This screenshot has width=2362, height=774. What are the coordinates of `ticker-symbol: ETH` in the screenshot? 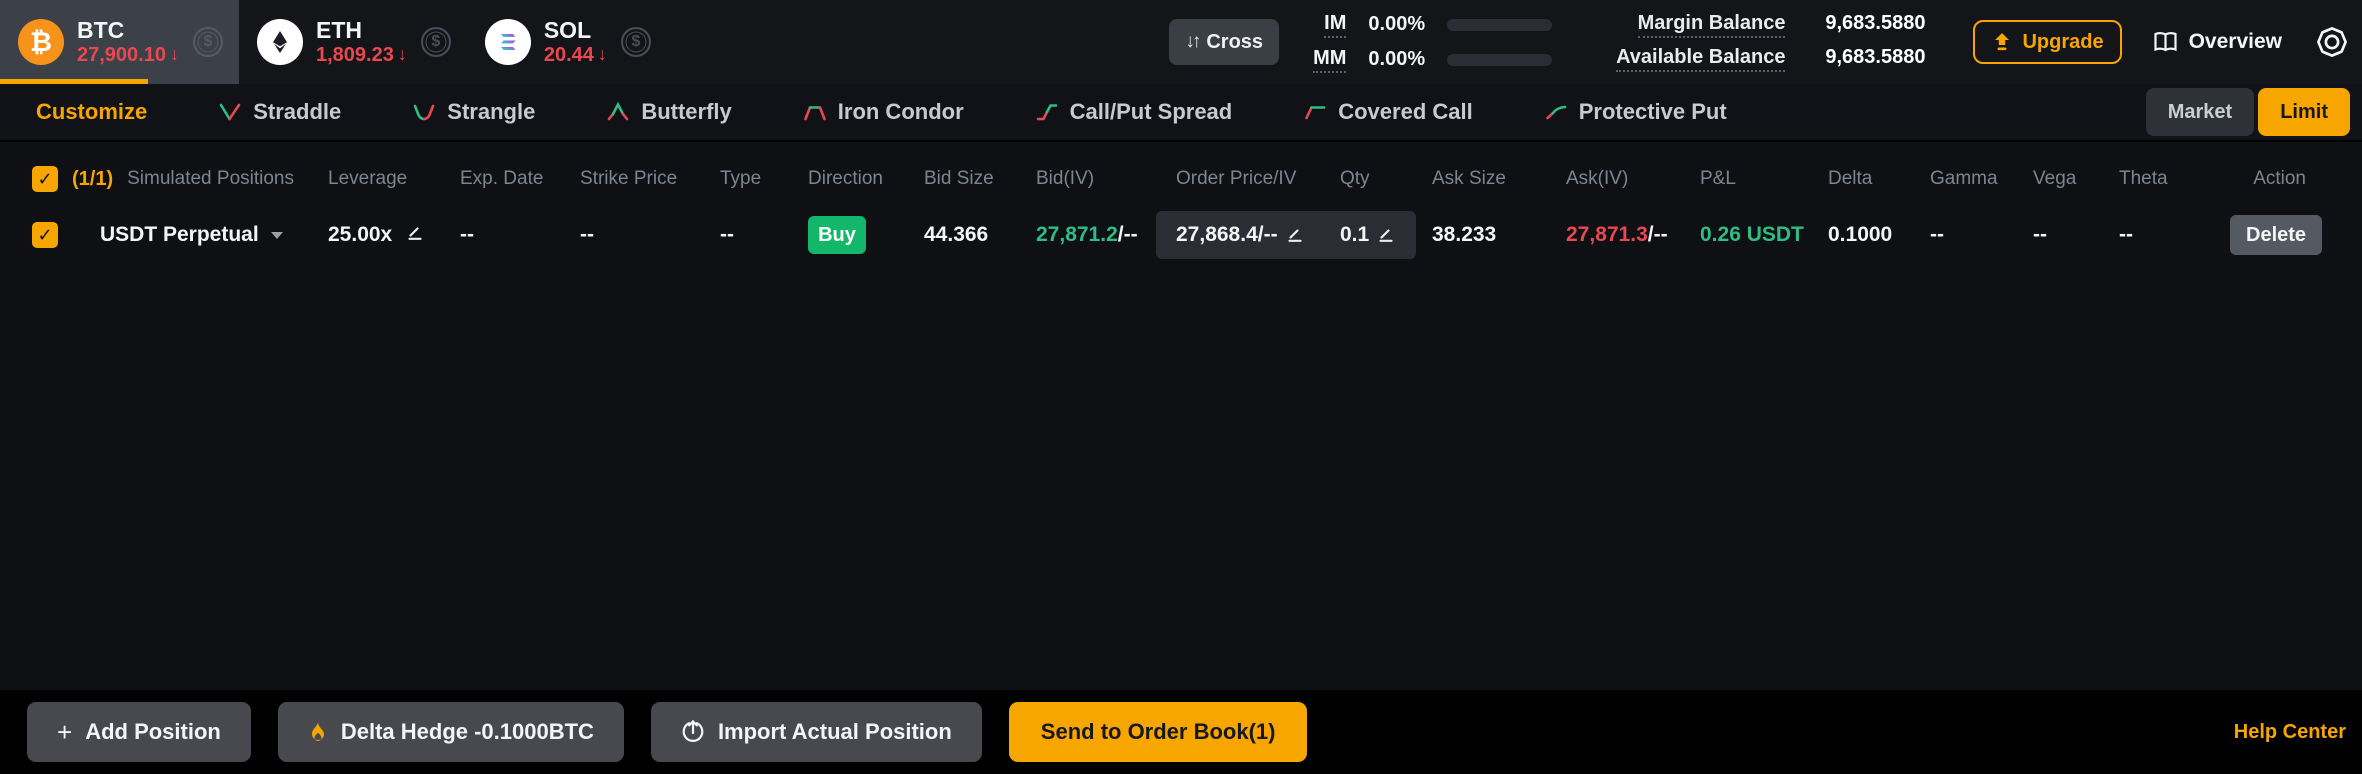 It's located at (338, 30).